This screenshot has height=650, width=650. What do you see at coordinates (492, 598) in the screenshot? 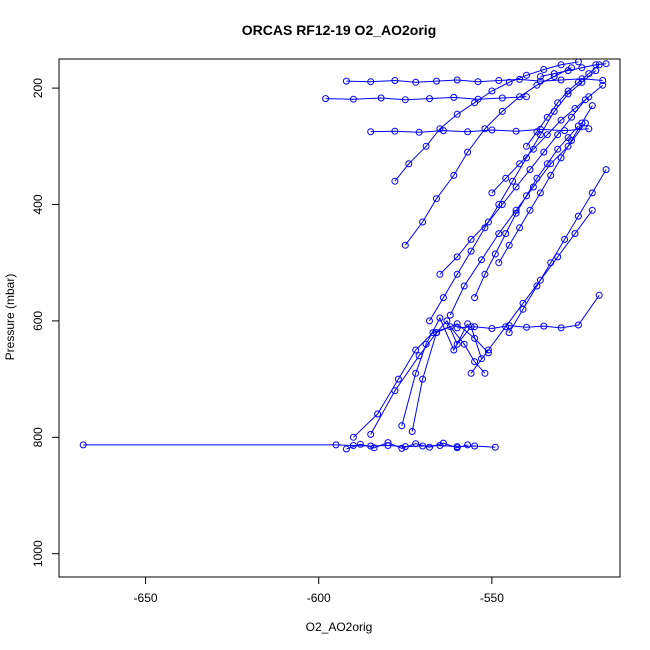
I see `x-tick-label: -550` at bounding box center [492, 598].